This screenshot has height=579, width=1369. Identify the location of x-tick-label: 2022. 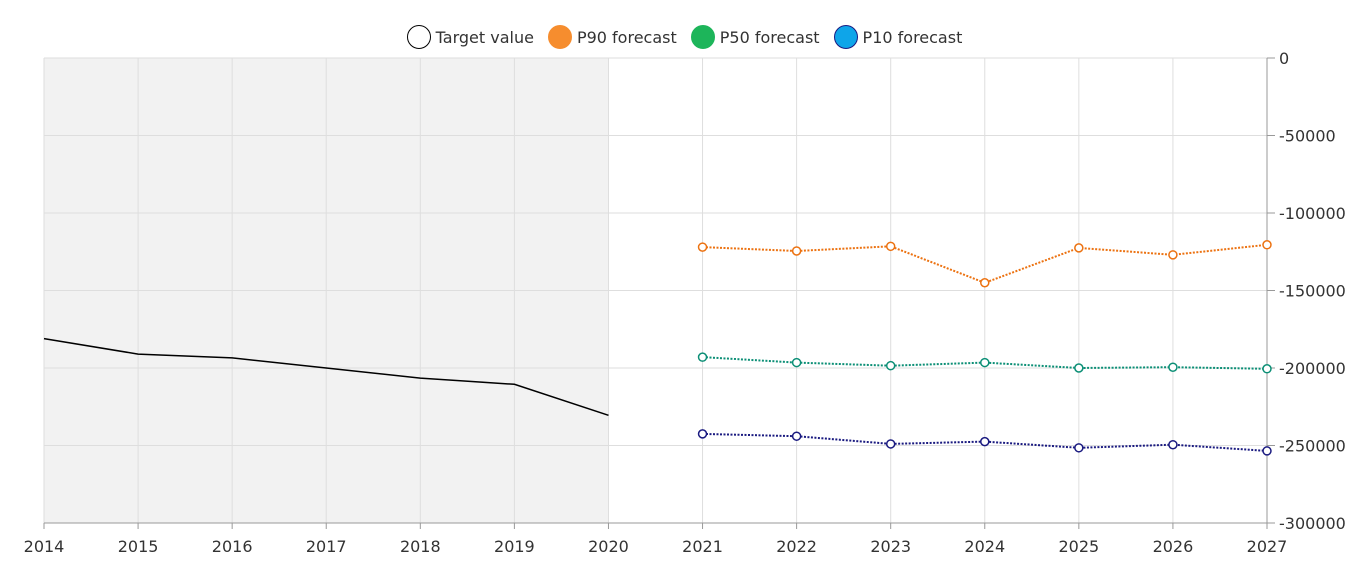
(796, 546).